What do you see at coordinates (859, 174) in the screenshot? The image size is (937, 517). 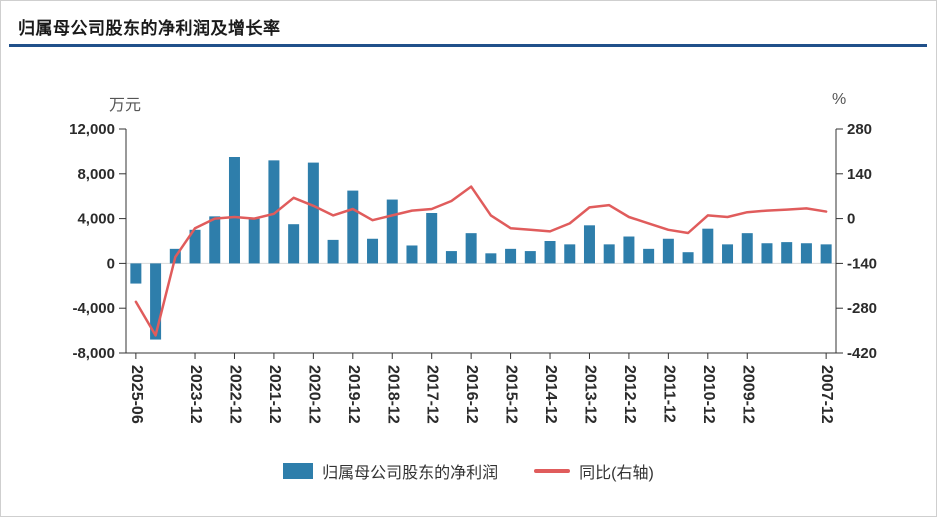 I see `right-axis-tick-label: 140` at bounding box center [859, 174].